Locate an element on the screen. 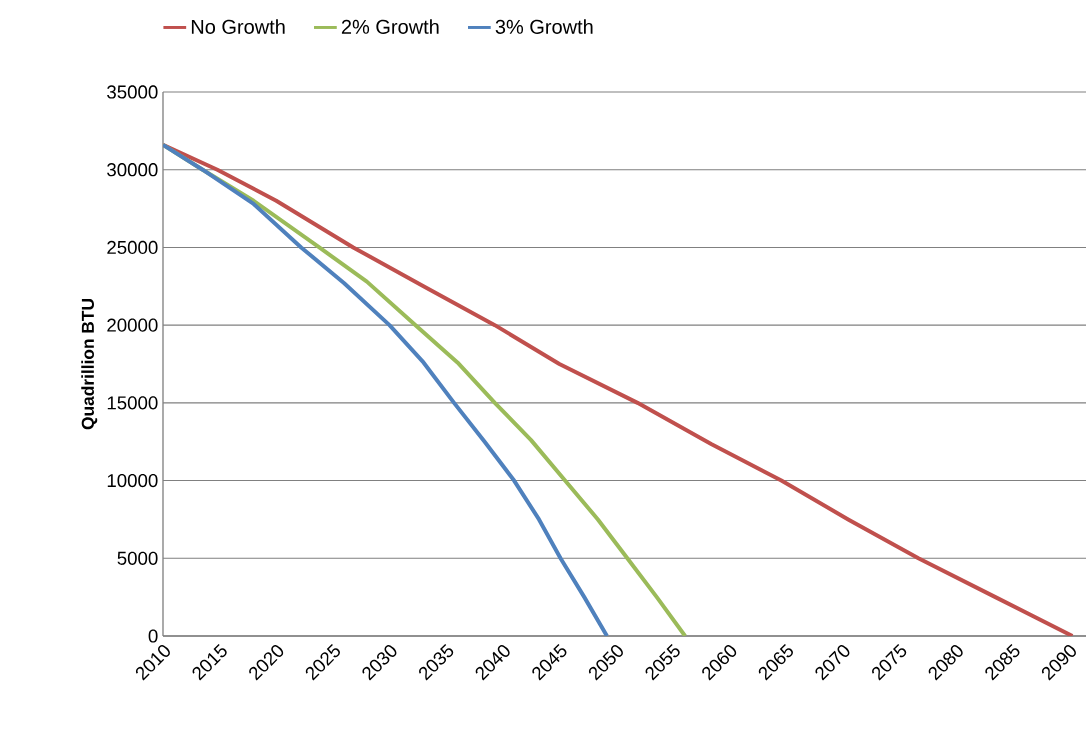 The height and width of the screenshot is (736, 1086). y-tick-label: 5000 is located at coordinates (137, 558).